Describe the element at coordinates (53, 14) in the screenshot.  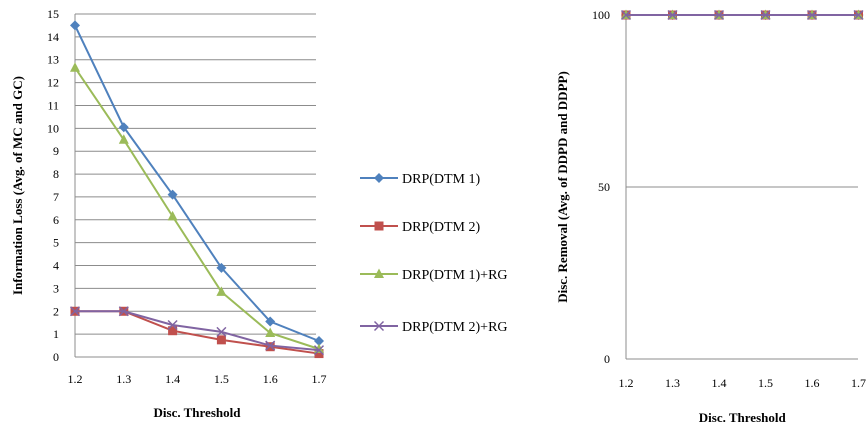
I see `y-tick-label: 15` at that location.